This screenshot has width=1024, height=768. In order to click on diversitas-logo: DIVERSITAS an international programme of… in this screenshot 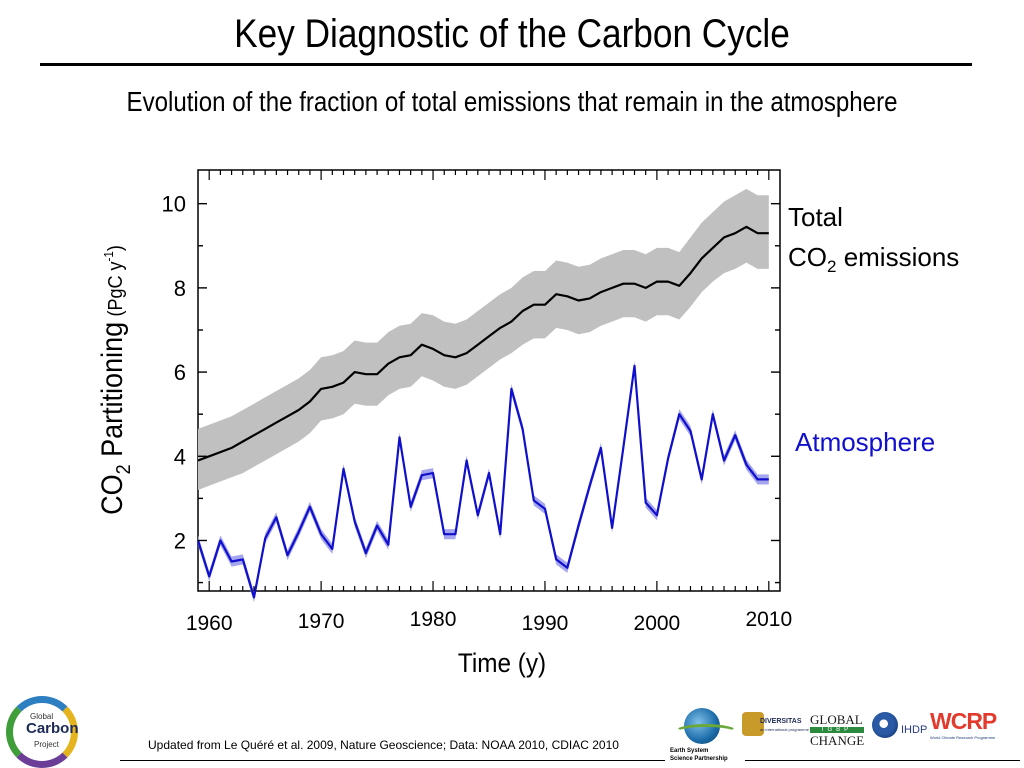, I will do `click(795, 726)`.